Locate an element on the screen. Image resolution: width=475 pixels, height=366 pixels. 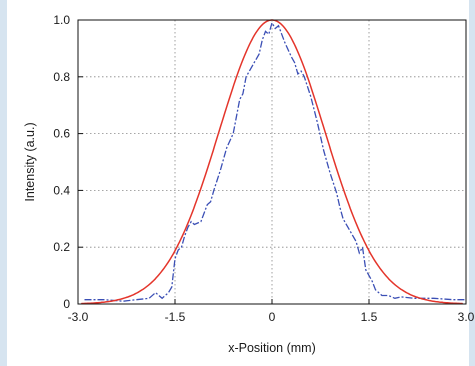
y-tick-label: 1.0 is located at coordinates (61, 20).